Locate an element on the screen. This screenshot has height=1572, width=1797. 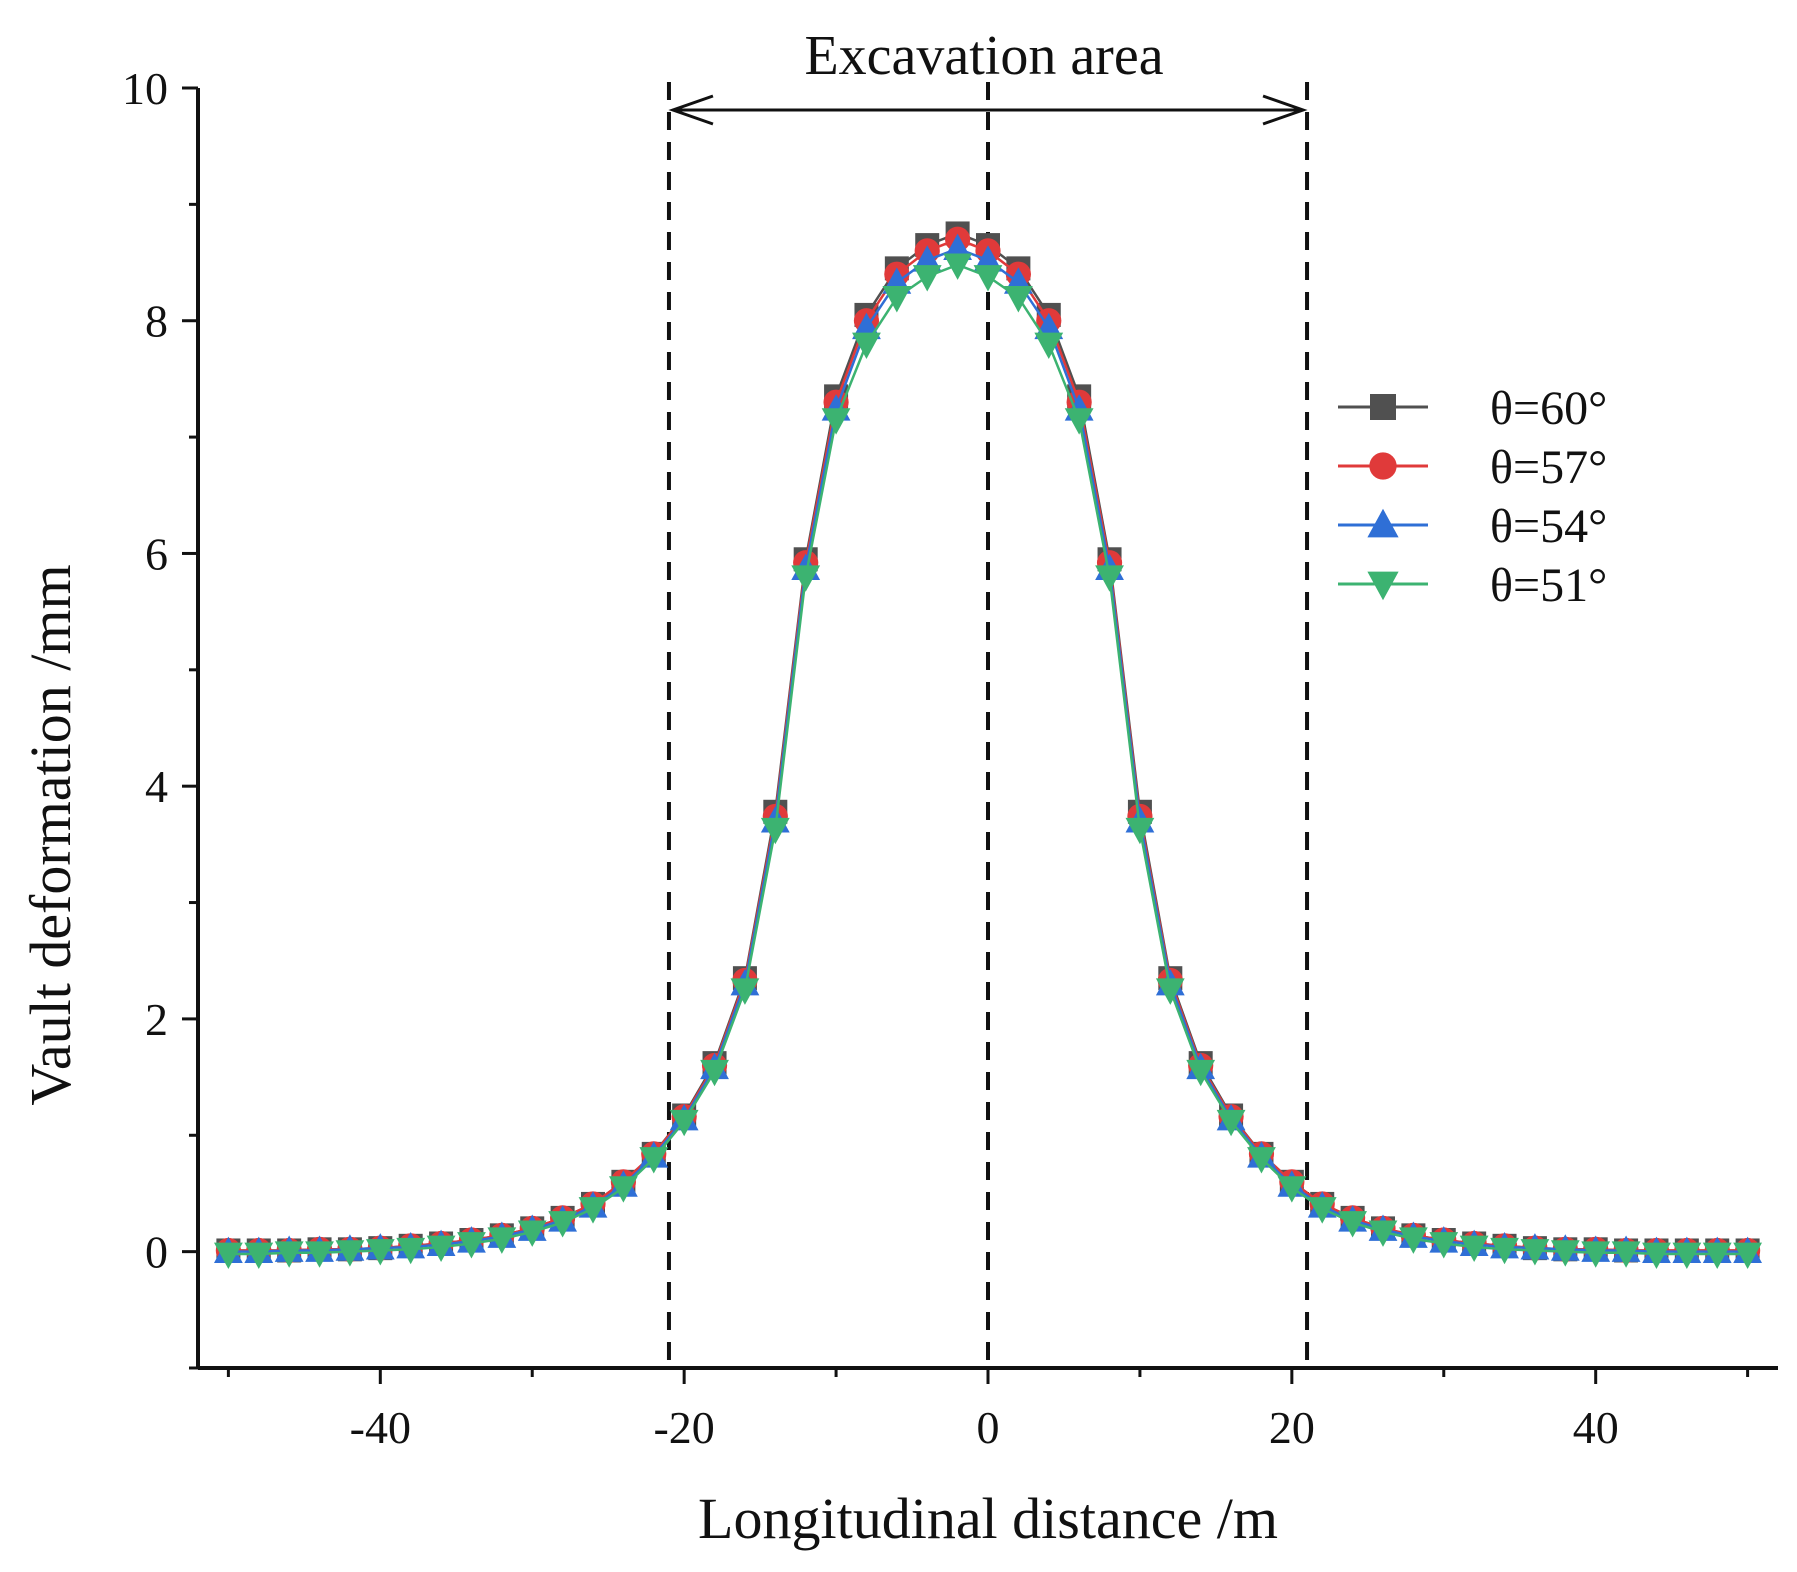
legend-item: θ=54° is located at coordinates (1472, 526).